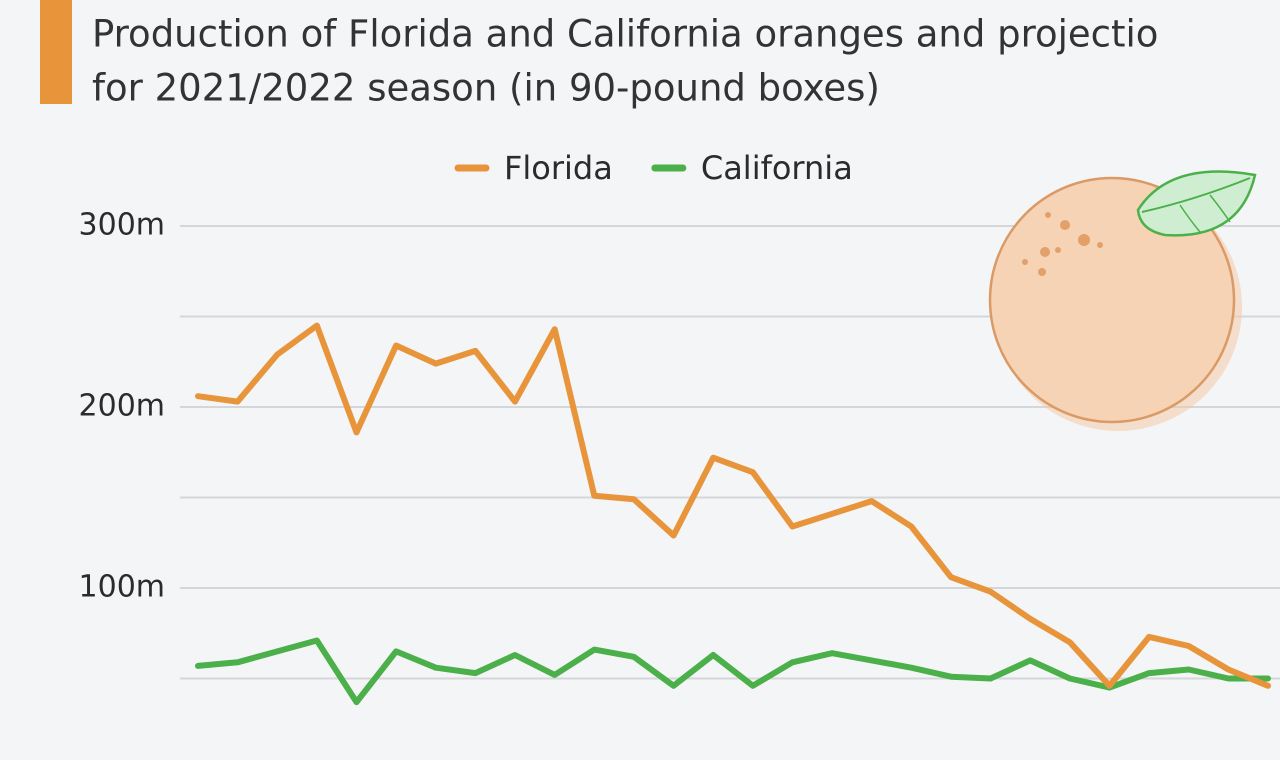  Describe the element at coordinates (486, 88) in the screenshot. I see `chart-subtitle: for 2021/2022 season (in 90-pound boxes)` at that location.